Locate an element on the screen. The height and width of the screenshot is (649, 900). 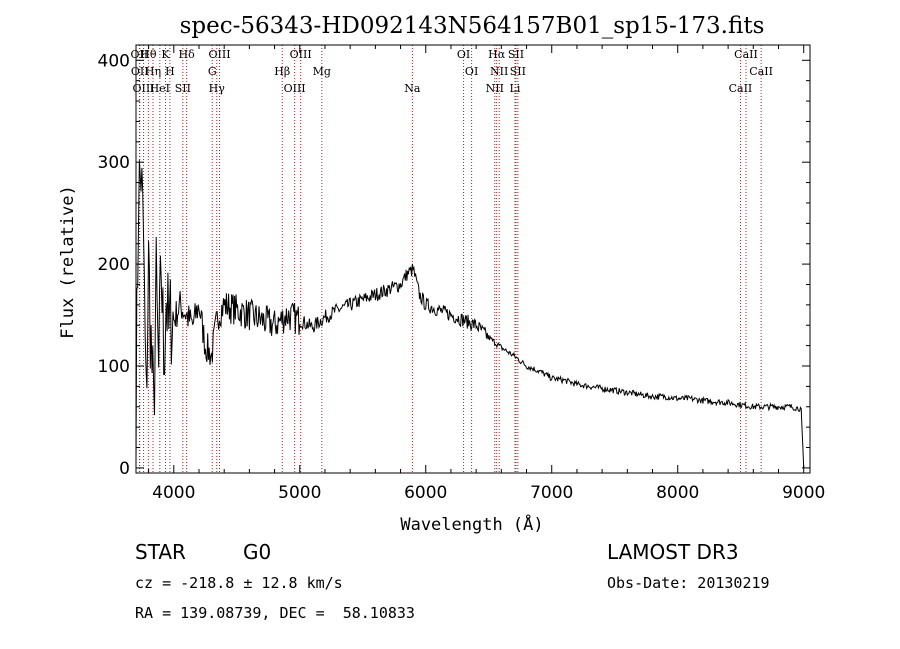
object-subclass: G0 is located at coordinates (257, 552).